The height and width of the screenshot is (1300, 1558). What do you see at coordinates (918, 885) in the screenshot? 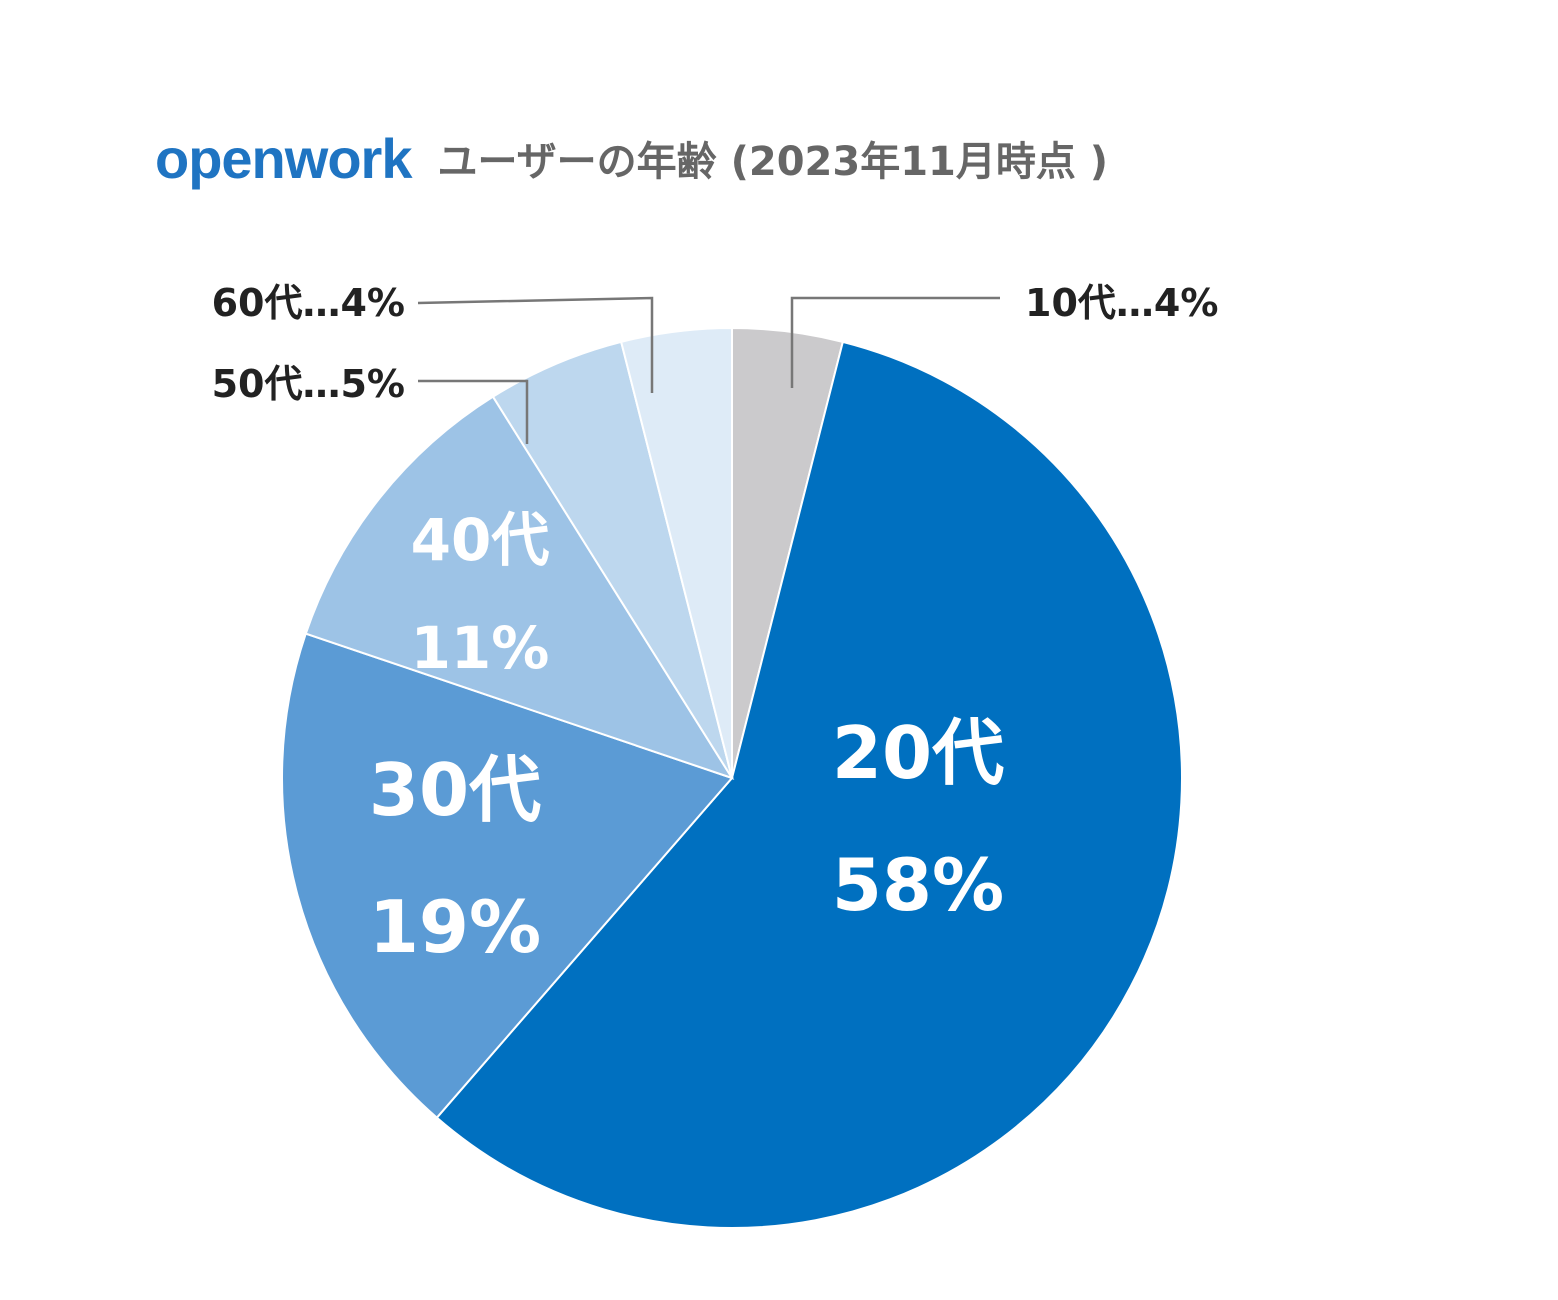
I see `slice-label-20-value: 58%` at bounding box center [918, 885].